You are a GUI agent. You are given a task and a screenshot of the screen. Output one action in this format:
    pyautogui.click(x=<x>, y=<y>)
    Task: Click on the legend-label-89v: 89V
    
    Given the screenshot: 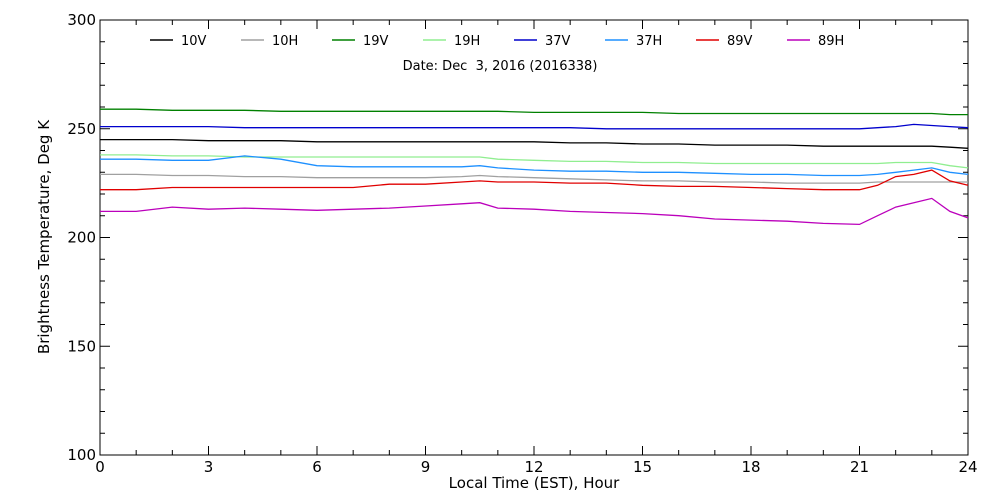 What is the action you would take?
    pyautogui.click(x=740, y=41)
    